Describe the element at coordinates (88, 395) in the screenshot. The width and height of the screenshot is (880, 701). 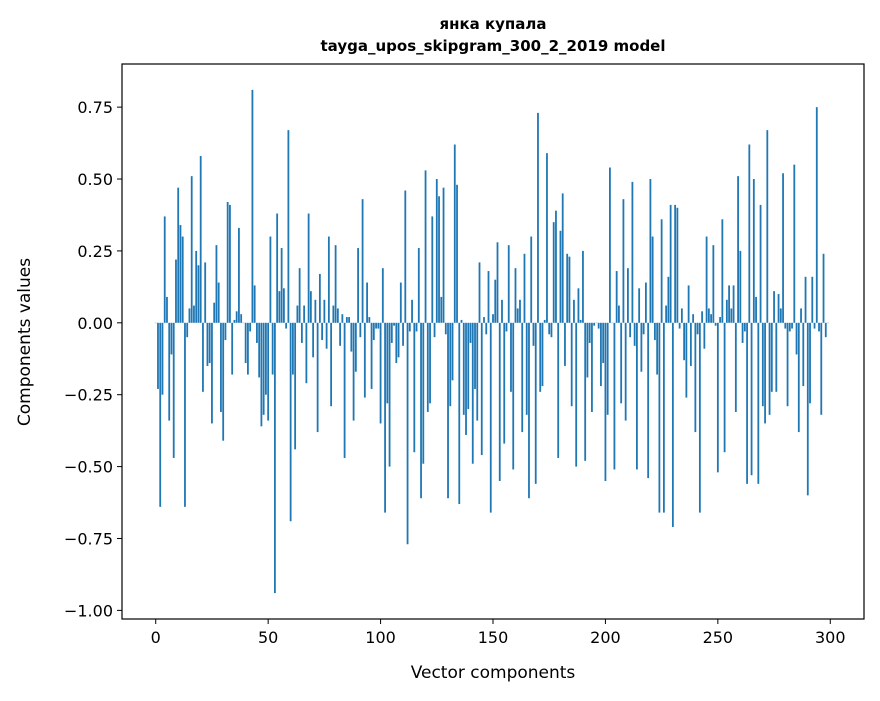
I see `y-tick-label: −0.25` at that location.